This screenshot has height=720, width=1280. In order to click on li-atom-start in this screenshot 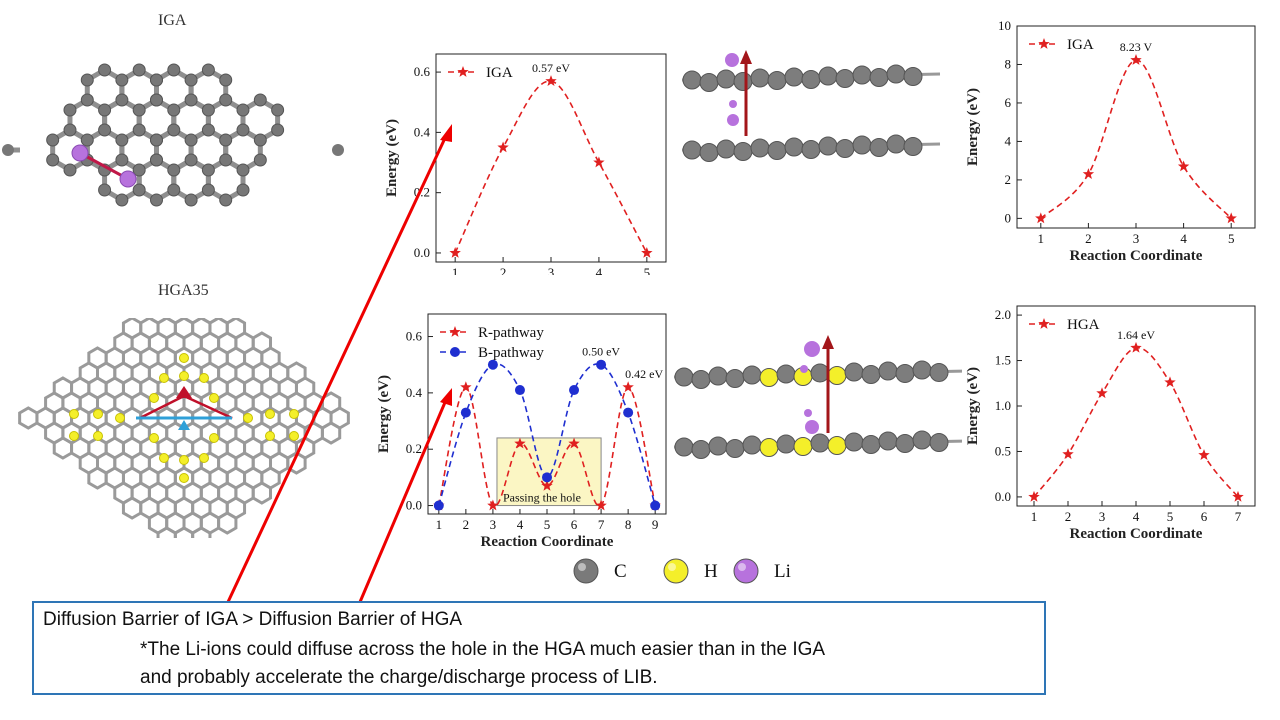, I will do `click(80, 153)`.